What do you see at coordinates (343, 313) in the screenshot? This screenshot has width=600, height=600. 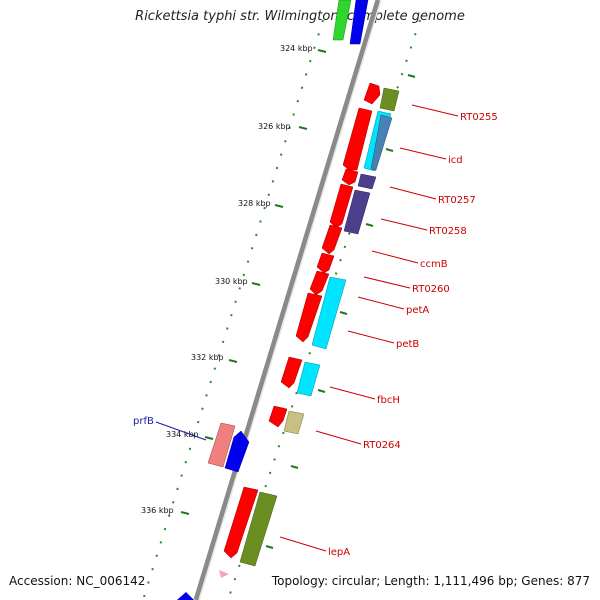 I see `tick-o4` at bounding box center [343, 313].